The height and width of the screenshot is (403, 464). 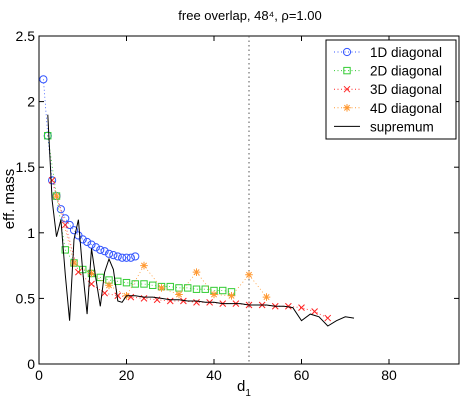 What do you see at coordinates (302, 375) in the screenshot?
I see `x-tick-label: 60` at bounding box center [302, 375].